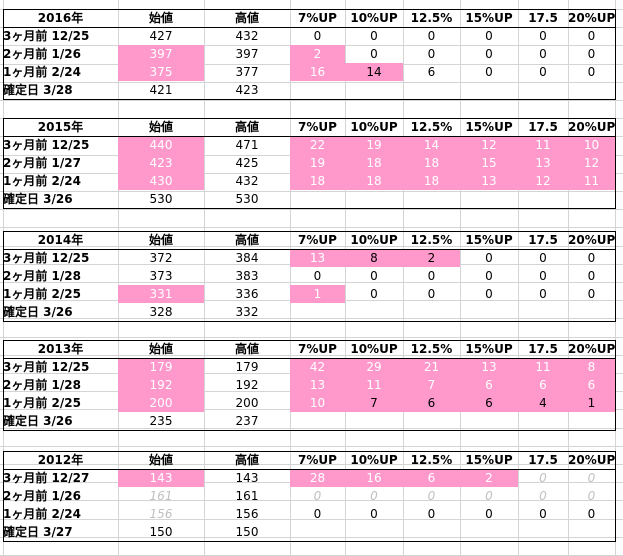 The width and height of the screenshot is (623, 556). Describe the element at coordinates (42, 163) in the screenshot. I see `row-label: 2ヶ月前 1/27` at that location.